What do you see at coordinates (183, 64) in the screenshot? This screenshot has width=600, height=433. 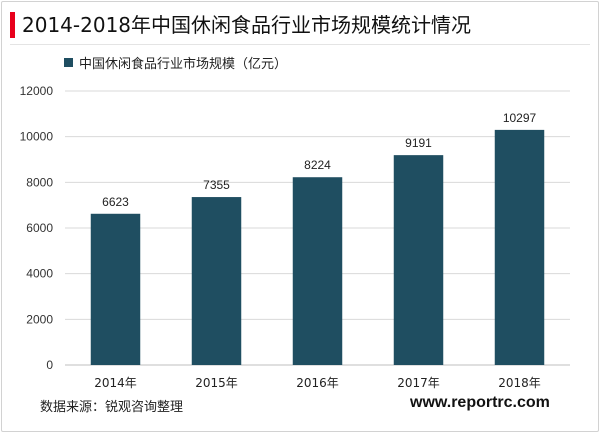 I see `legend-label: 中国休闲食品行业市场规模（亿元）` at bounding box center [183, 64].